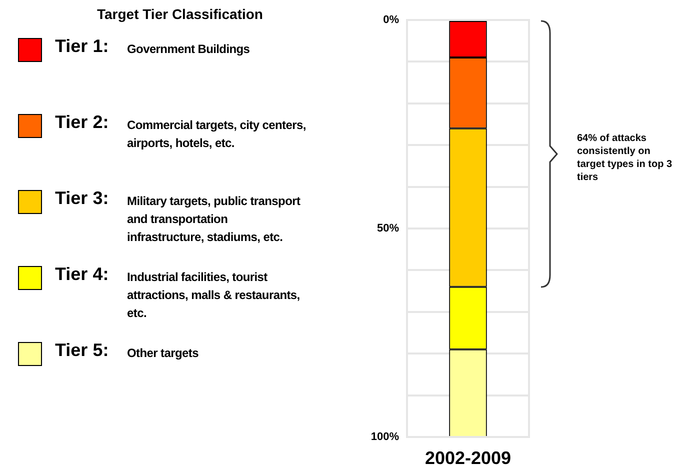 Image resolution: width=689 pixels, height=466 pixels. Describe the element at coordinates (385, 437) in the screenshot. I see `y-tick-label: 100%` at that location.